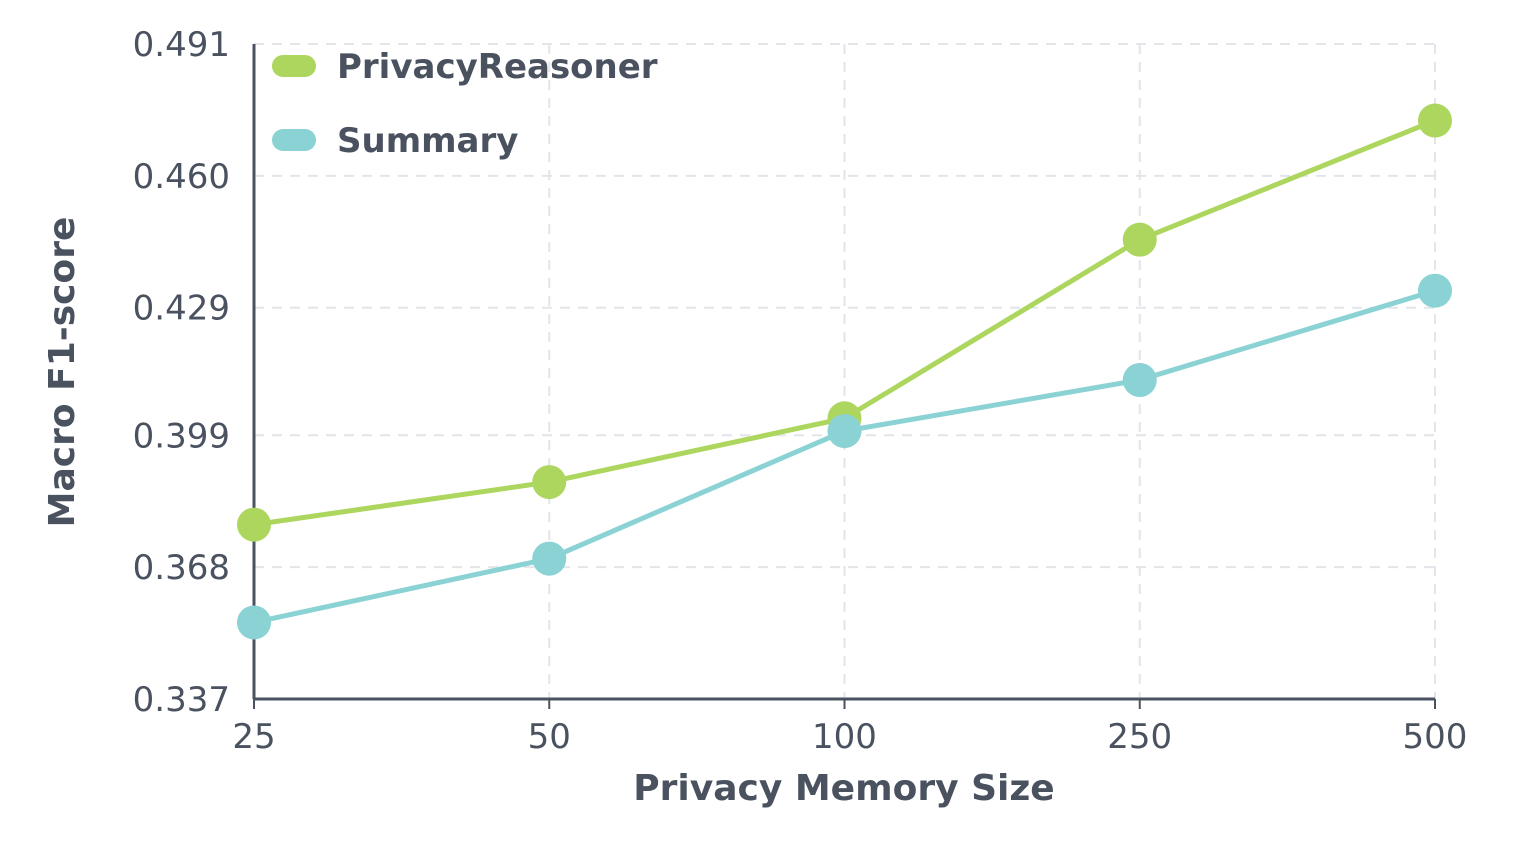 This screenshot has width=1536, height=848. Describe the element at coordinates (181, 372) in the screenshot. I see `y-axis-ticks: 0.337 0.368 0.399 0.429 0.460 0.491` at that location.